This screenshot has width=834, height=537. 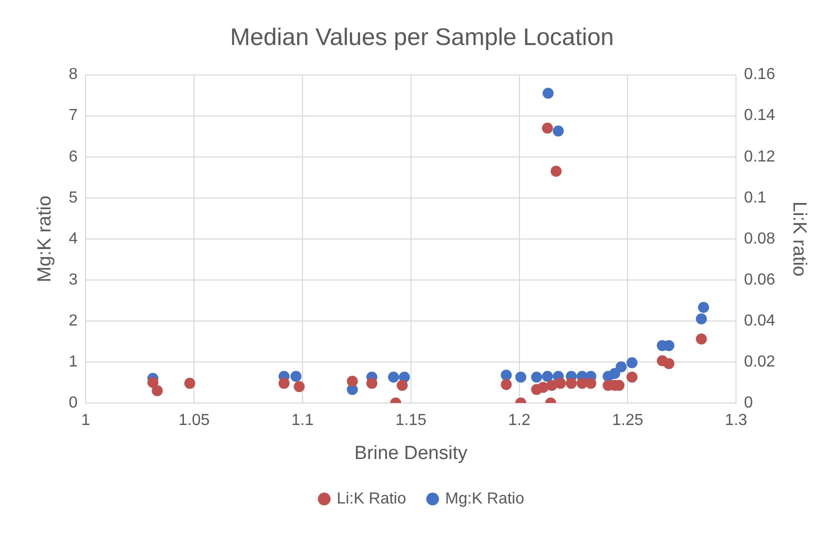 I want to click on y-tick-label: 5, so click(x=73, y=197).